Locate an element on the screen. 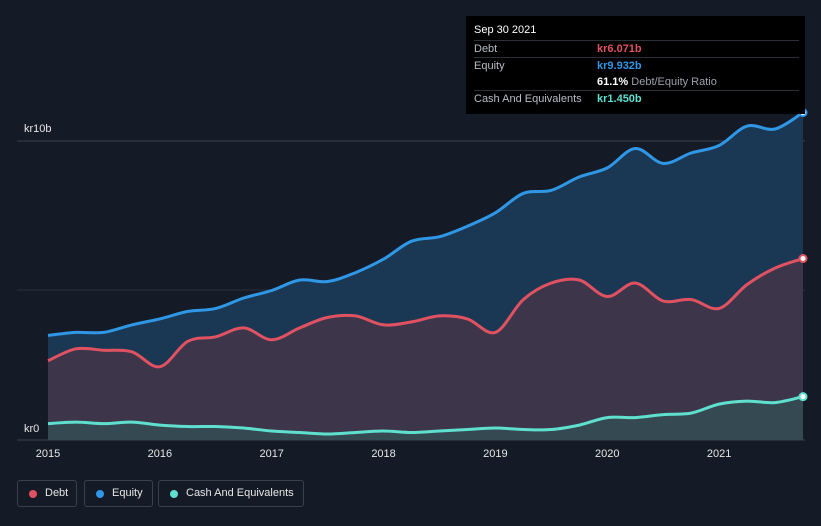  legend-item-cash: Cash And Equivalents is located at coordinates (231, 493).